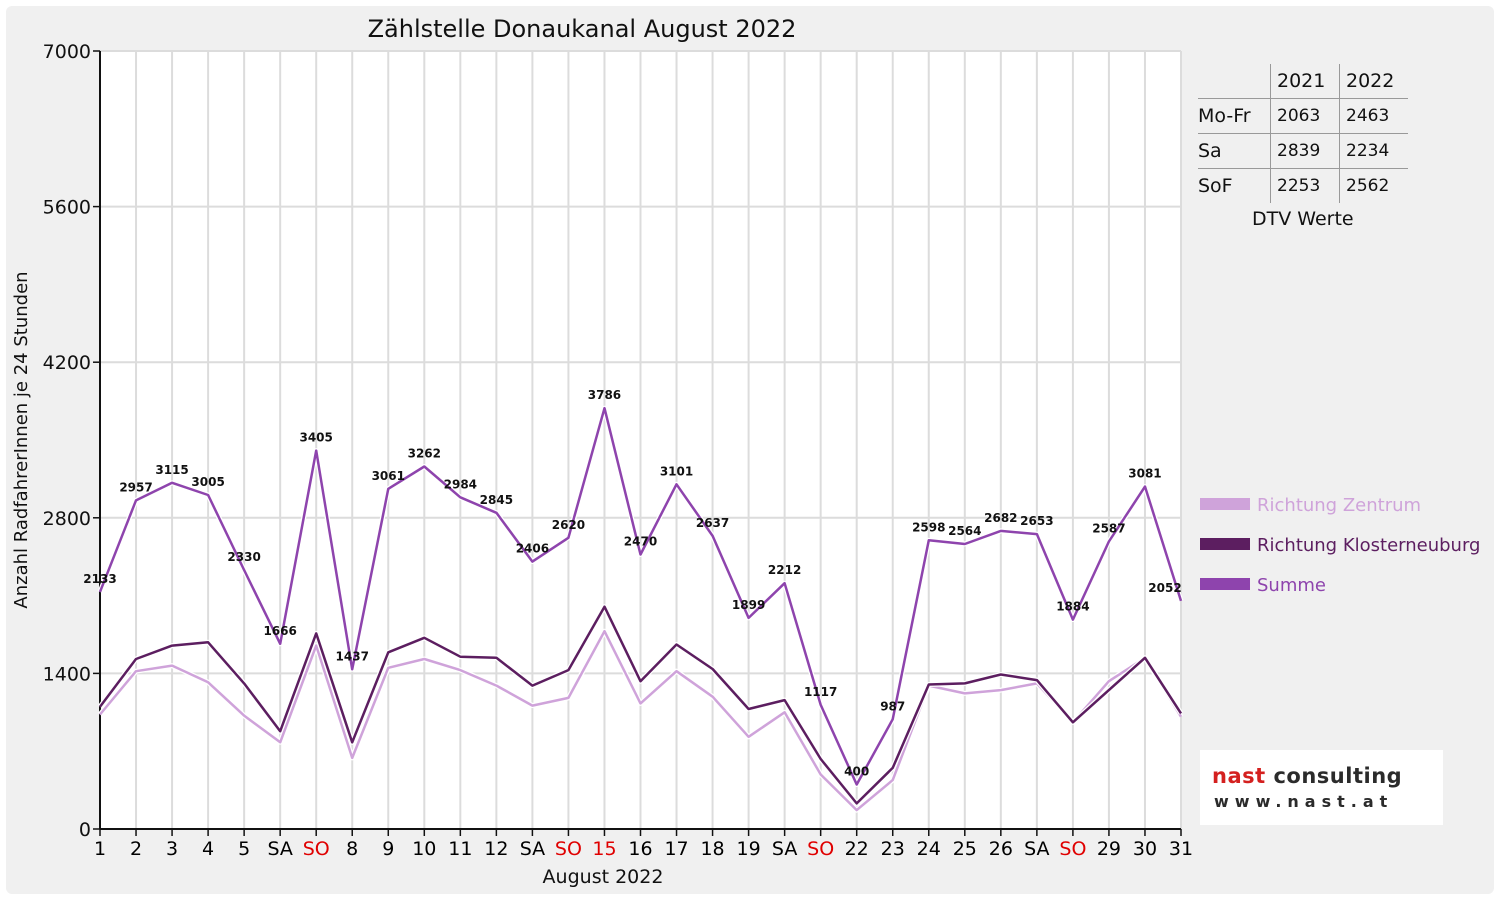 The height and width of the screenshot is (900, 1500). I want to click on data-label: 2682, so click(1000, 518).